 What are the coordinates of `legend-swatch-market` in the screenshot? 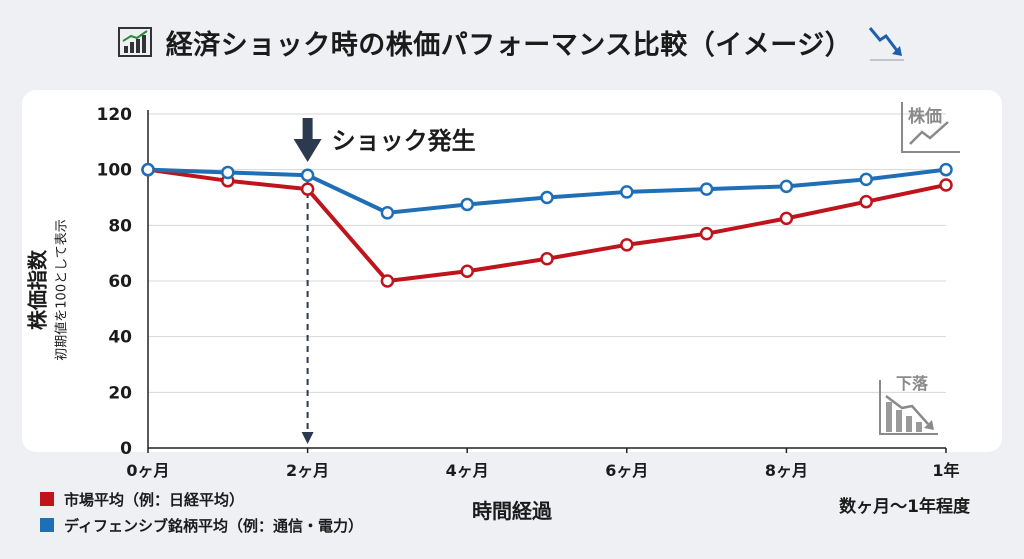 It's located at (47, 499).